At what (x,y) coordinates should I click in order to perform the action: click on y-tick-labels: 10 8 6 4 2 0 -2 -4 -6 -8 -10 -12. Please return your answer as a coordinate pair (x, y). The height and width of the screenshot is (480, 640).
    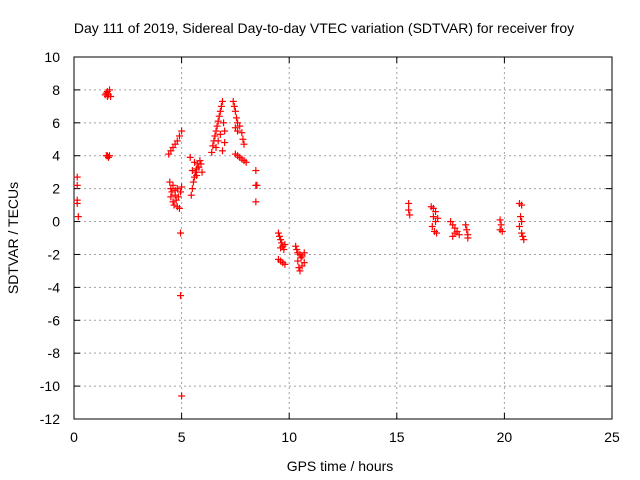
    Looking at the image, I should click on (50, 238).